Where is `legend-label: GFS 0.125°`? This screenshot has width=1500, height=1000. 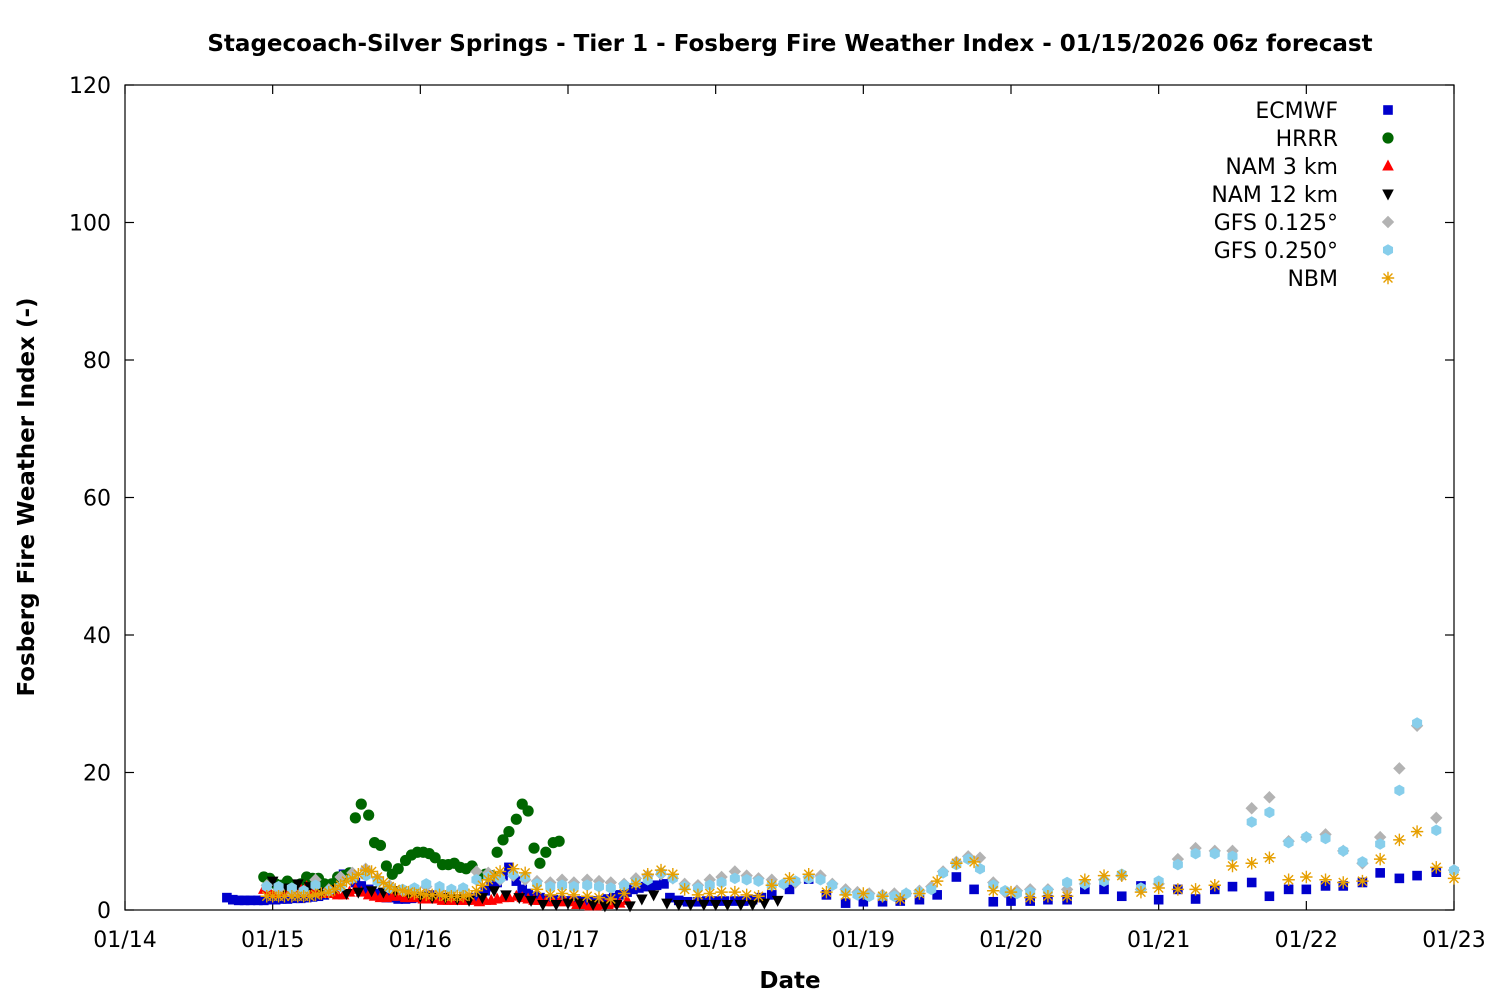 legend-label: GFS 0.125° is located at coordinates (1276, 223).